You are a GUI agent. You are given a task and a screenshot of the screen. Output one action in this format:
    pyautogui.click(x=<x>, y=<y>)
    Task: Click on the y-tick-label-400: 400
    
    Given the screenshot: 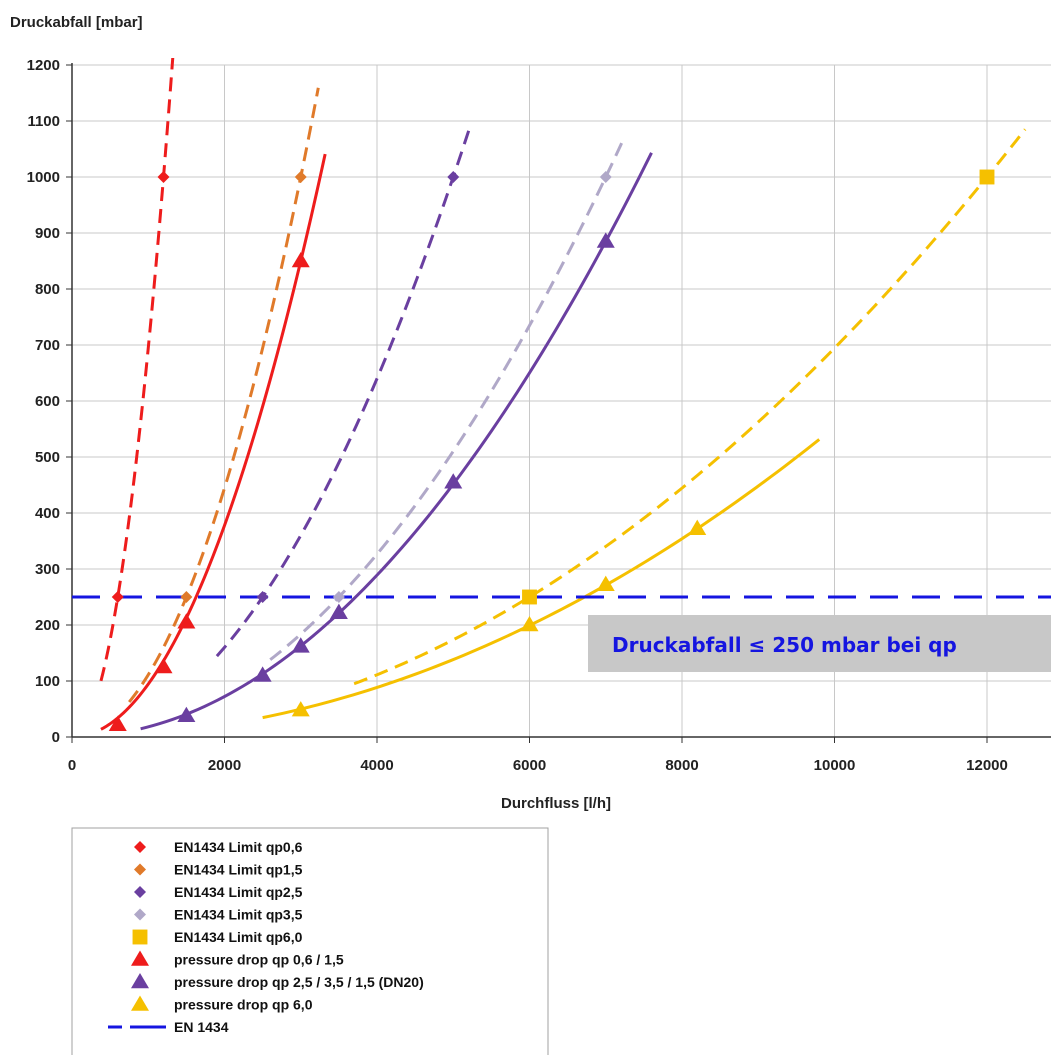 What is the action you would take?
    pyautogui.click(x=47, y=513)
    